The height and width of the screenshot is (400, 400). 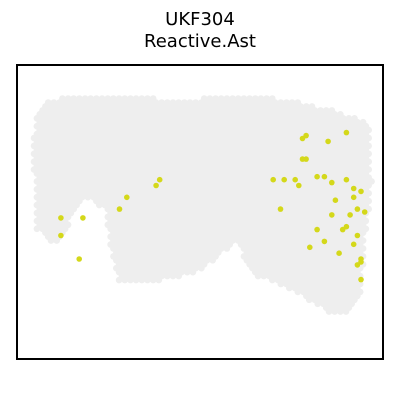 What do you see at coordinates (200, 41) in the screenshot?
I see `chart-subtitle: Reactive.Ast` at bounding box center [200, 41].